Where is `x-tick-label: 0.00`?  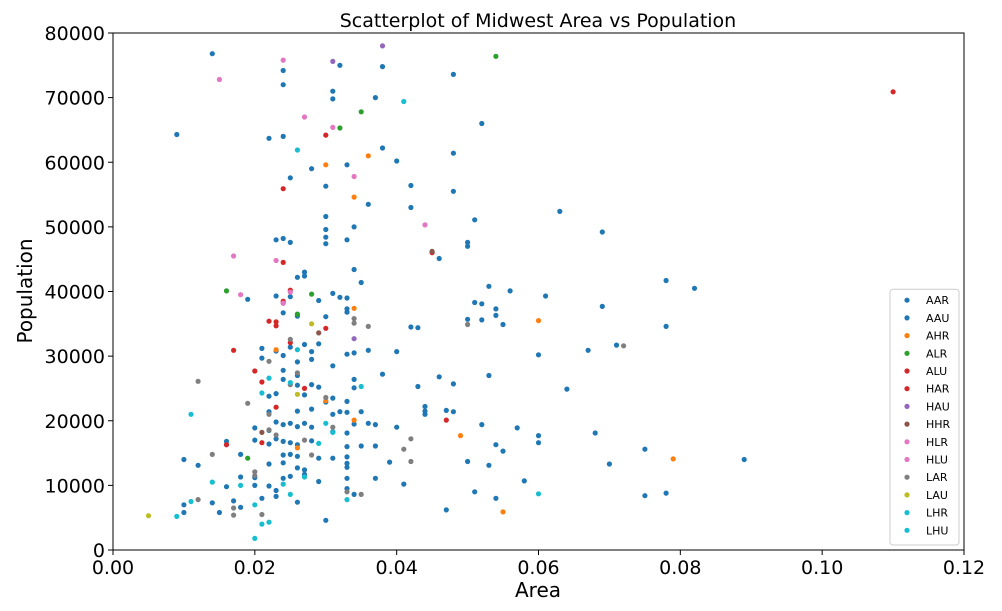 x-tick-label: 0.00 is located at coordinates (113, 568).